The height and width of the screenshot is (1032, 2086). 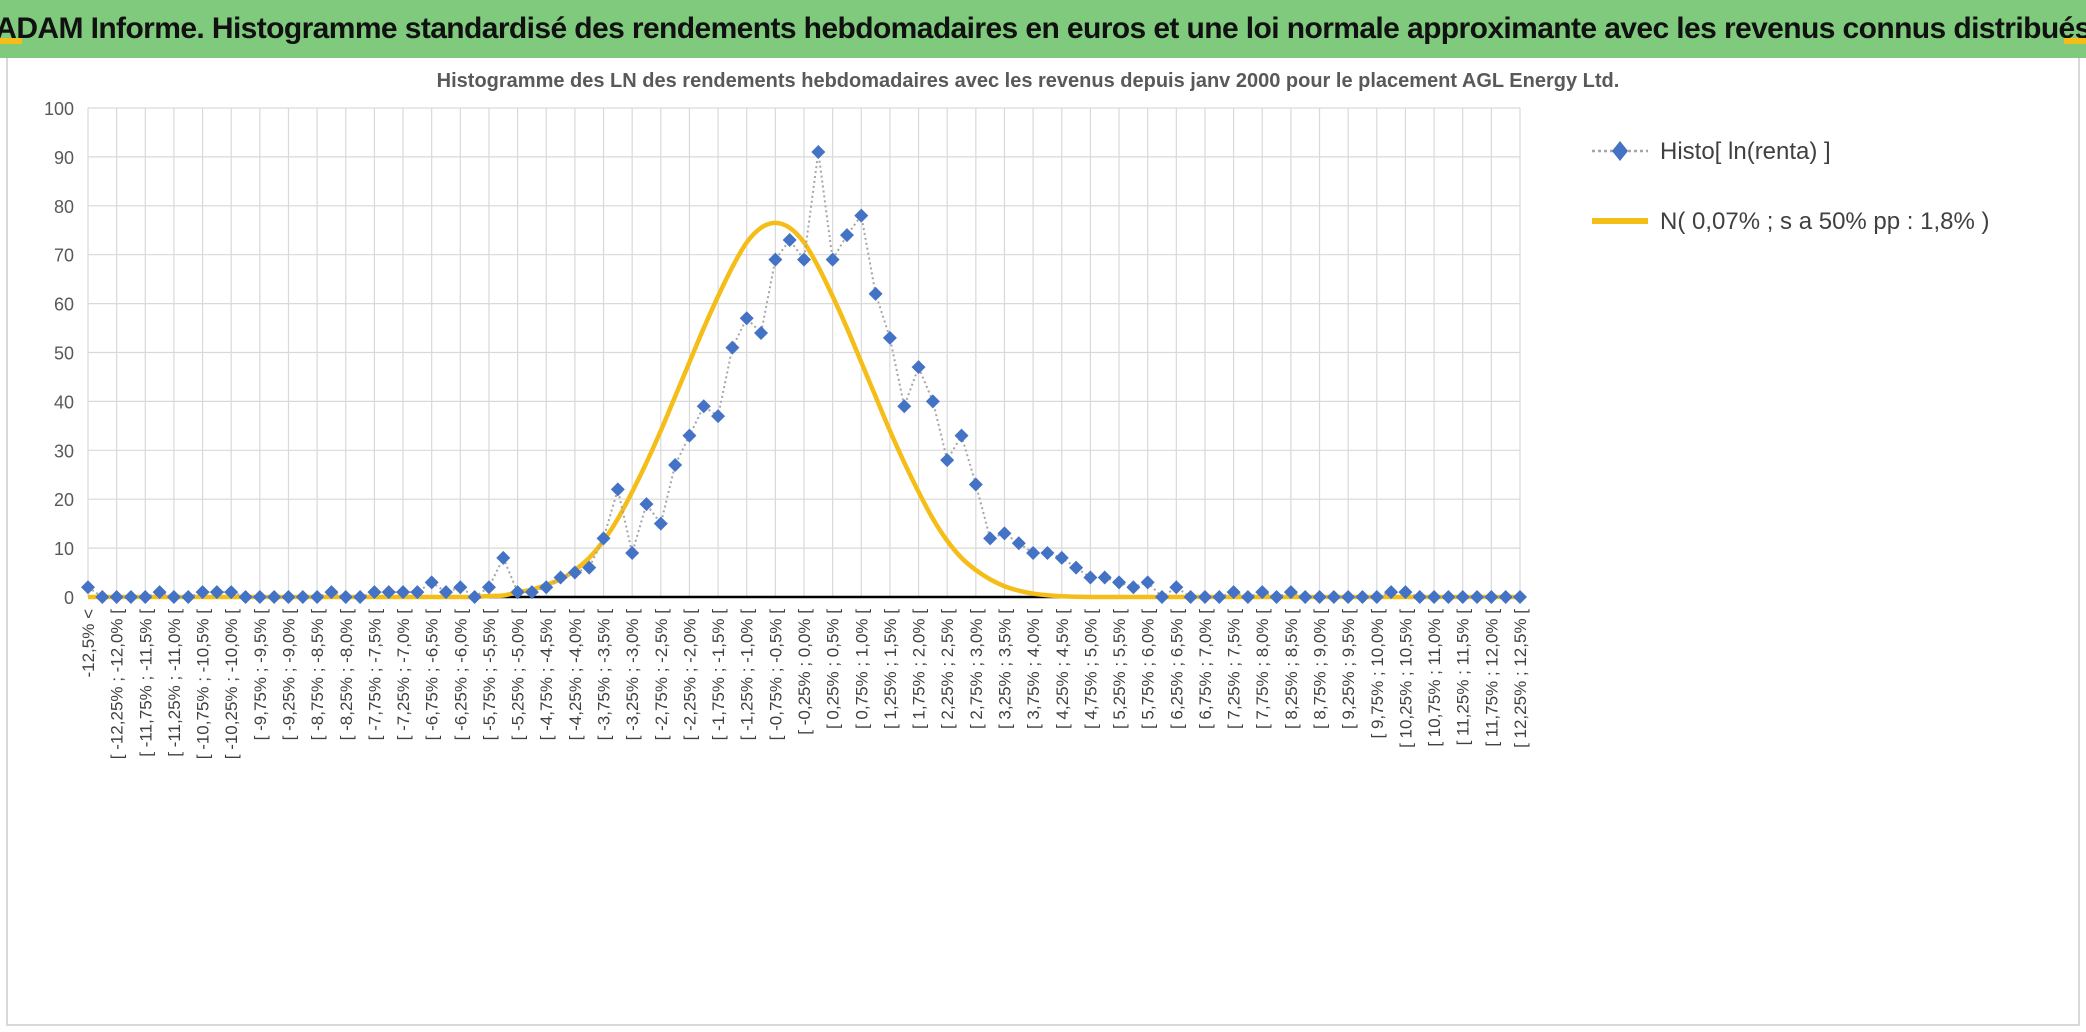 I want to click on y-tick-label: 70, so click(x=64, y=256).